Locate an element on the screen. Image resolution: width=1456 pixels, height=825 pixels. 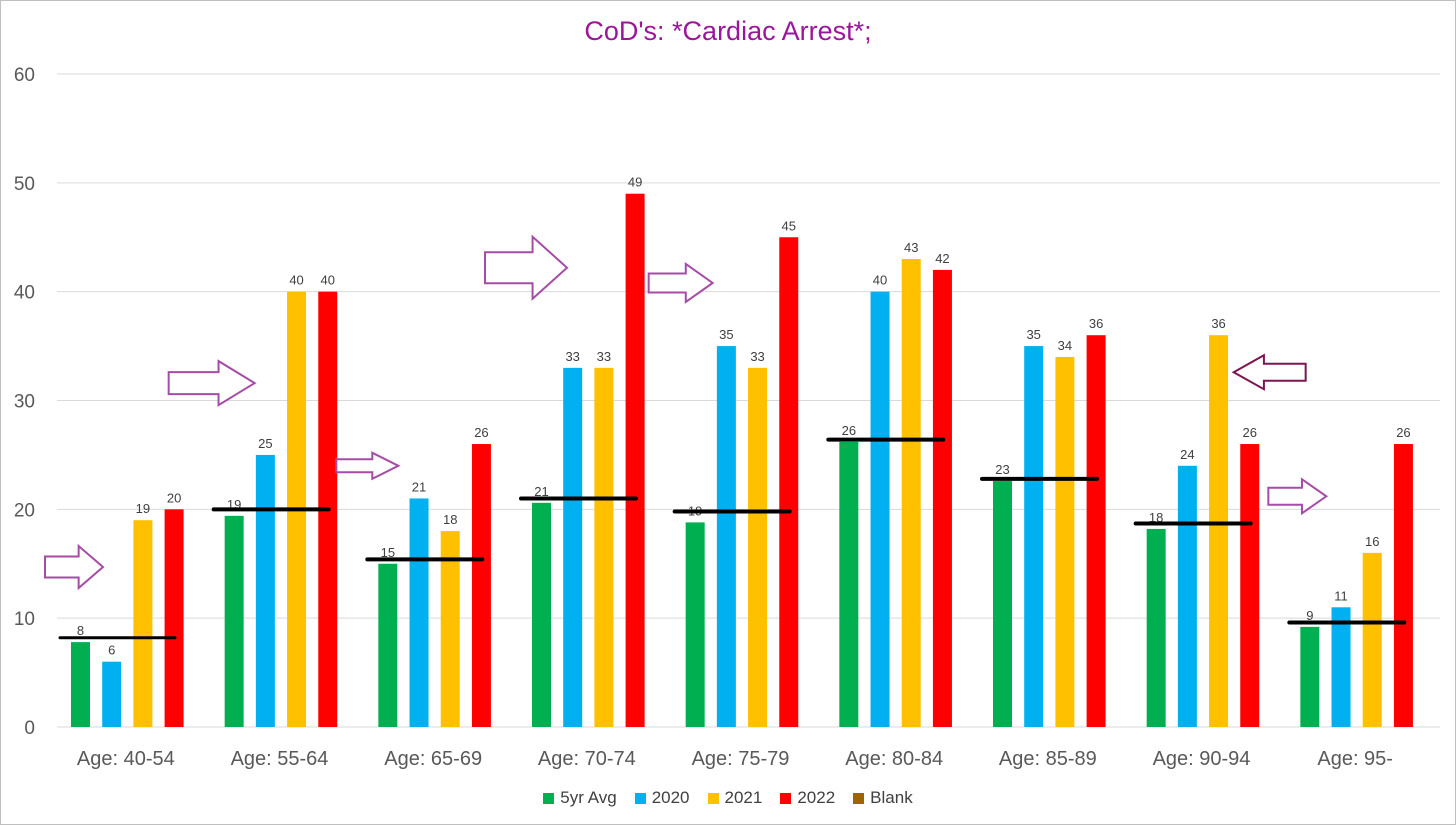
legend-label: 2021 is located at coordinates (743, 797).